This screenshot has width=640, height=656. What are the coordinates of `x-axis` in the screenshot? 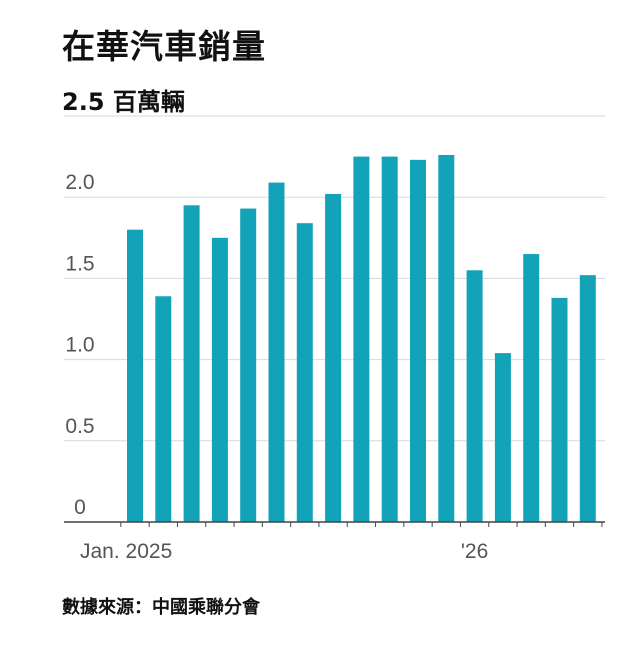 It's located at (334, 524).